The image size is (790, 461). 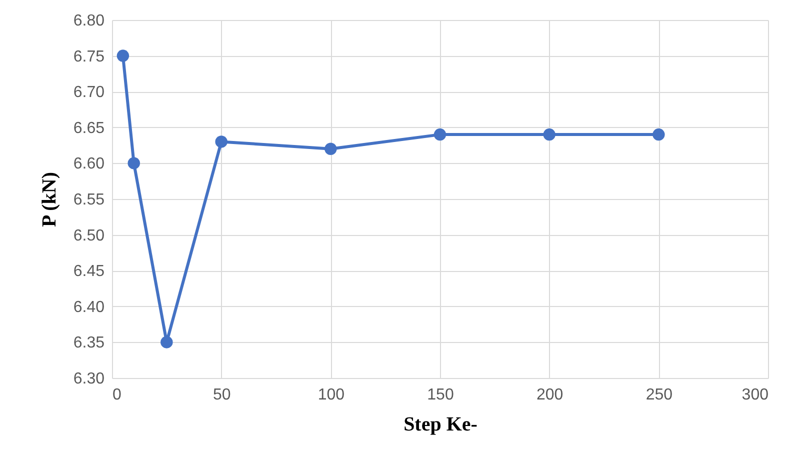 I want to click on y-tick-label: 6.40, so click(x=89, y=307).